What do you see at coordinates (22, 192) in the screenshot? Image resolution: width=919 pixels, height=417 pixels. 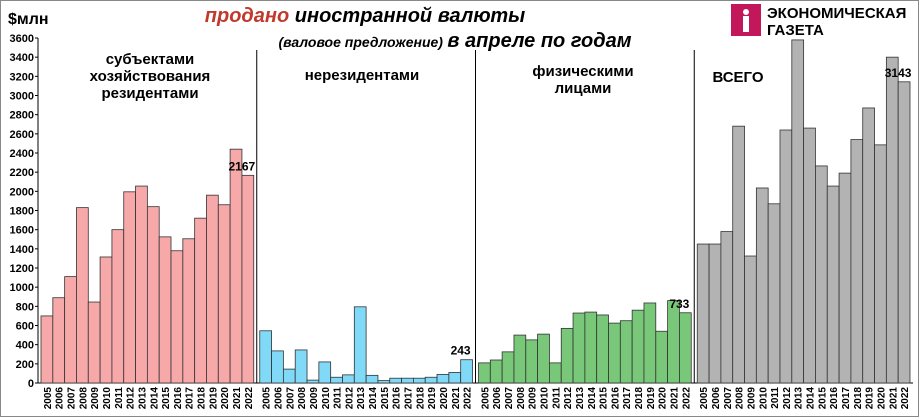 I see `y-tick-label: 2000` at bounding box center [22, 192].